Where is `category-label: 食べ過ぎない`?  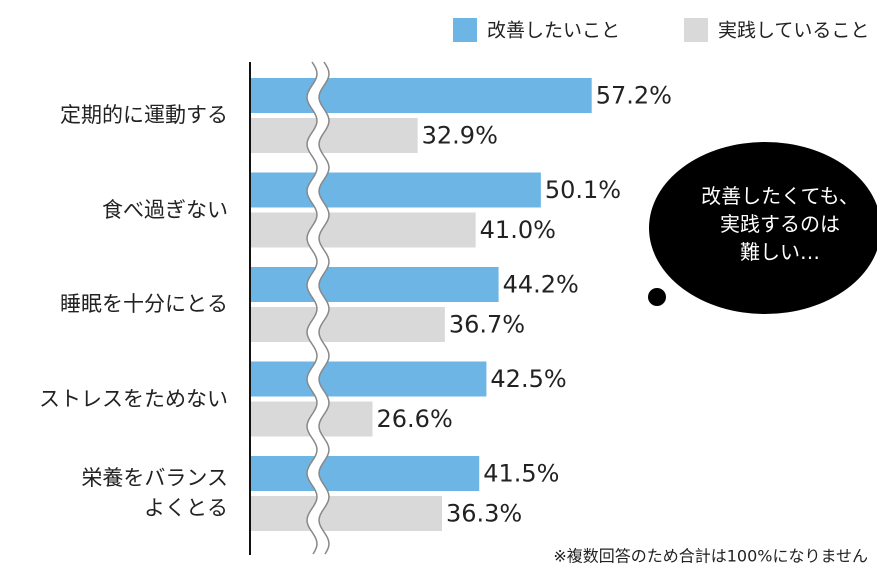 category-label: 食べ過ぎない is located at coordinates (165, 209).